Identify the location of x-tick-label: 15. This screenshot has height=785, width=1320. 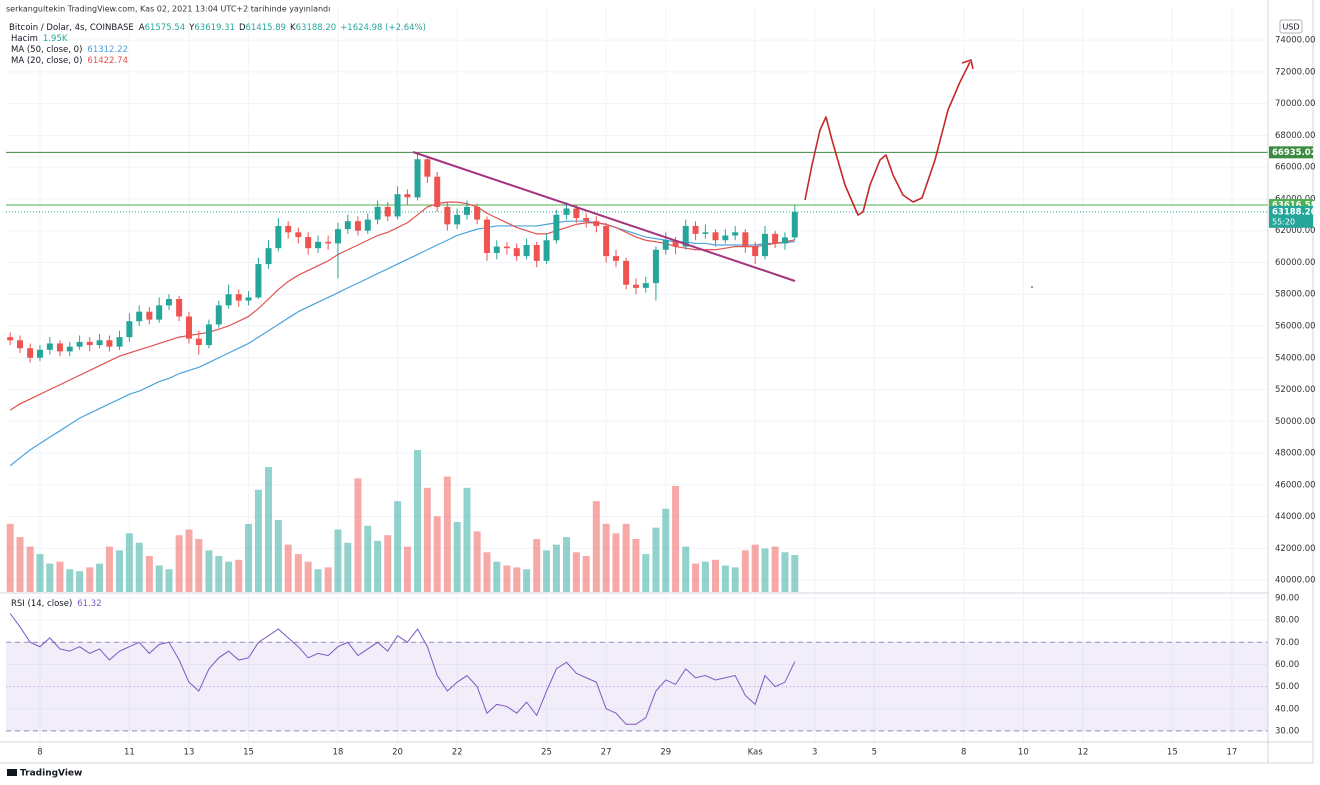
(248, 753).